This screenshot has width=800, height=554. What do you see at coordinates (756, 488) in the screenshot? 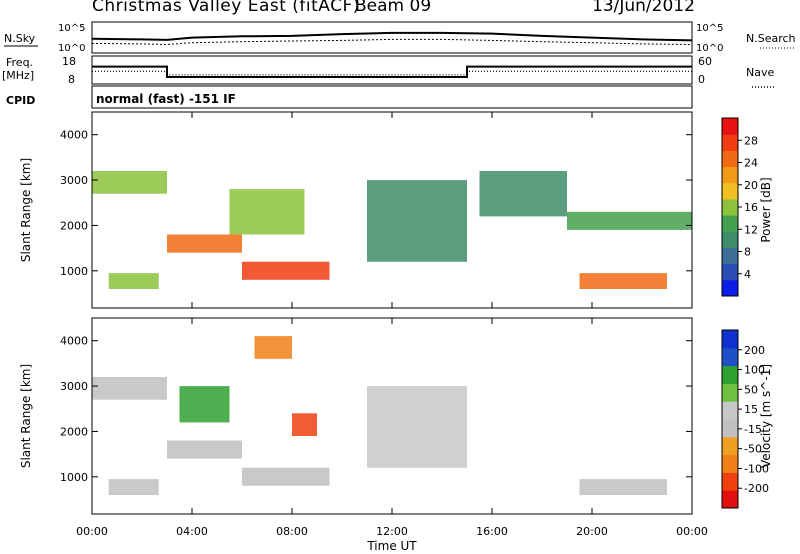
I see `velocity-colorbar-tick-label-7: -200` at bounding box center [756, 488].